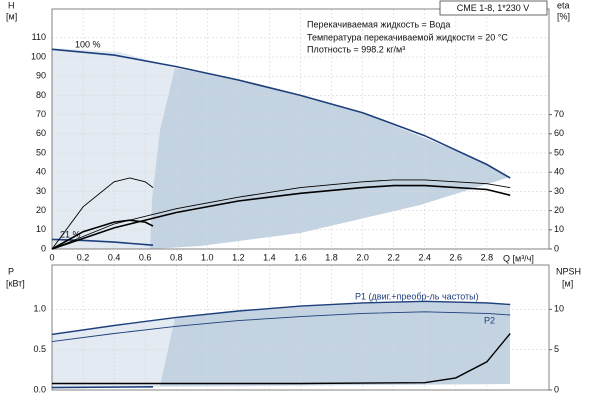  What do you see at coordinates (51, 257) in the screenshot?
I see `x-tick-label: 0` at bounding box center [51, 257].